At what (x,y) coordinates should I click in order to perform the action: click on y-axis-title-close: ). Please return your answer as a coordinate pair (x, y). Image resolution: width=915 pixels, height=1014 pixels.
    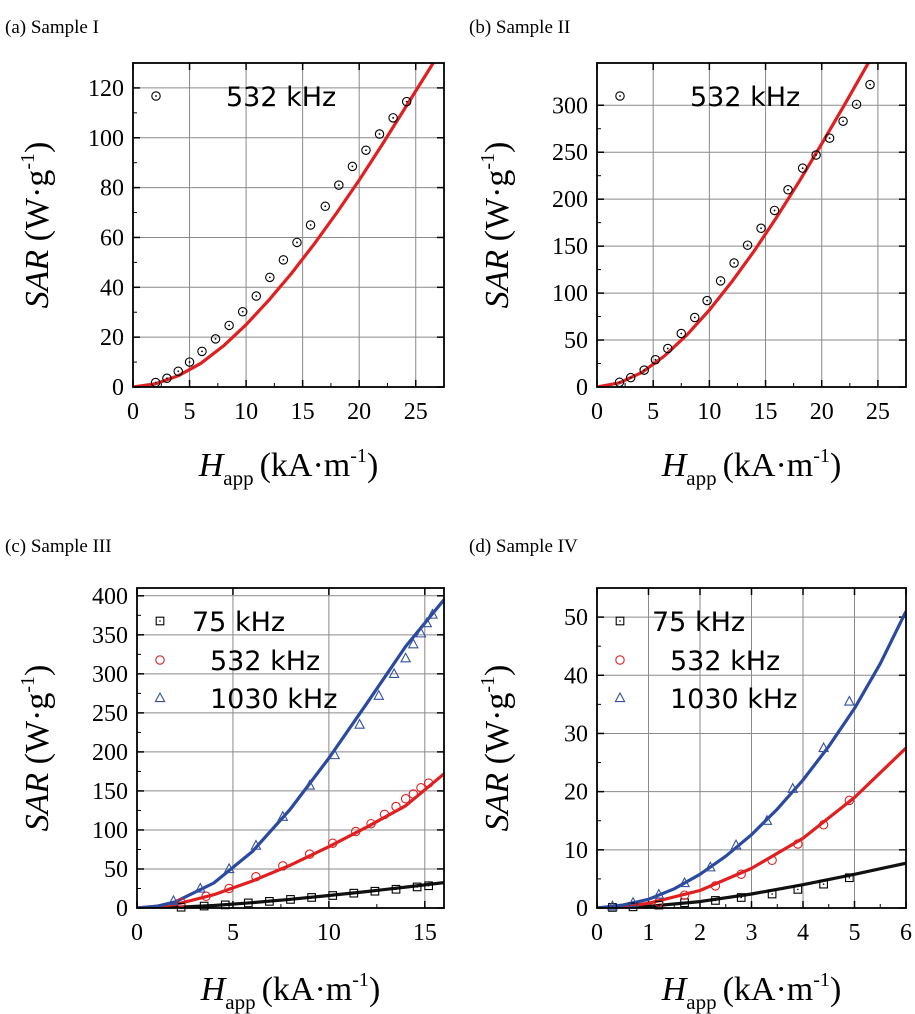
    Looking at the image, I should click on (37, 670).